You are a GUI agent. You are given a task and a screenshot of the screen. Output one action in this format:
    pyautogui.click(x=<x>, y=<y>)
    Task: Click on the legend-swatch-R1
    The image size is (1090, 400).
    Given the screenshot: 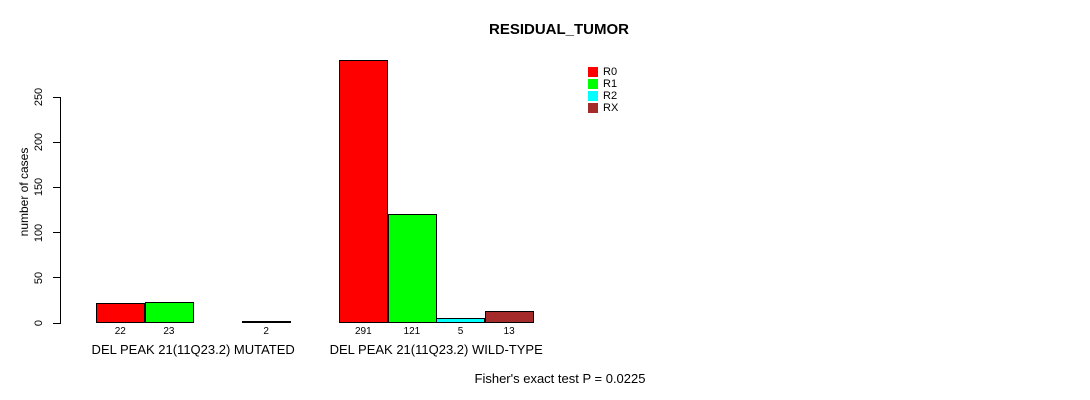 What is the action you would take?
    pyautogui.click(x=593, y=84)
    